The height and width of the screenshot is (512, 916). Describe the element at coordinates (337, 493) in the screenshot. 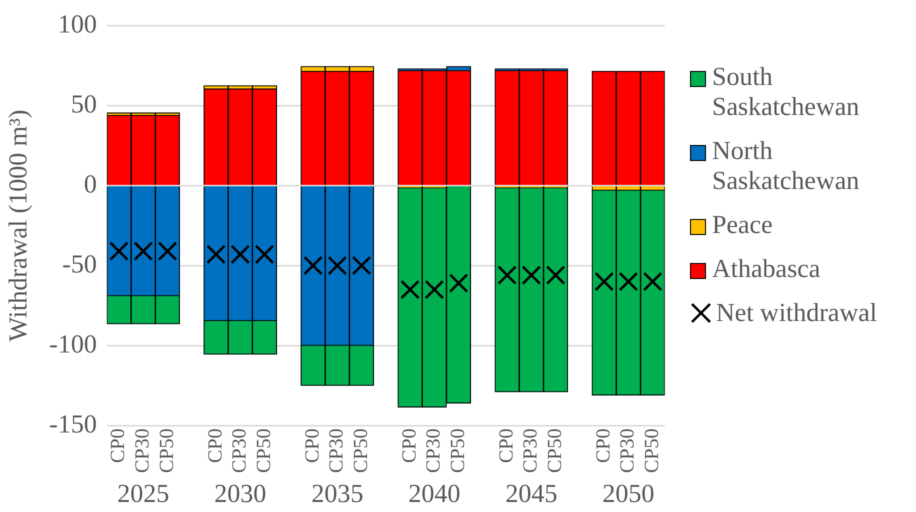

I see `text: 2035` at that location.